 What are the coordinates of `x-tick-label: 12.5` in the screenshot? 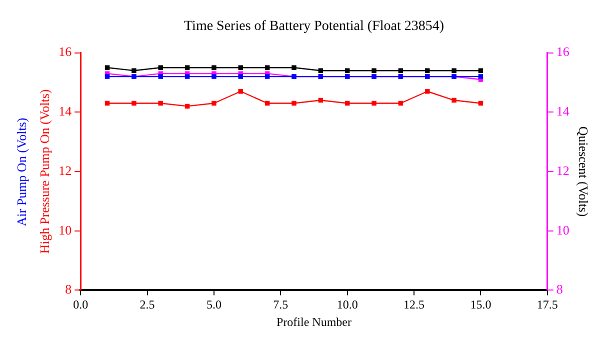 It's located at (414, 305).